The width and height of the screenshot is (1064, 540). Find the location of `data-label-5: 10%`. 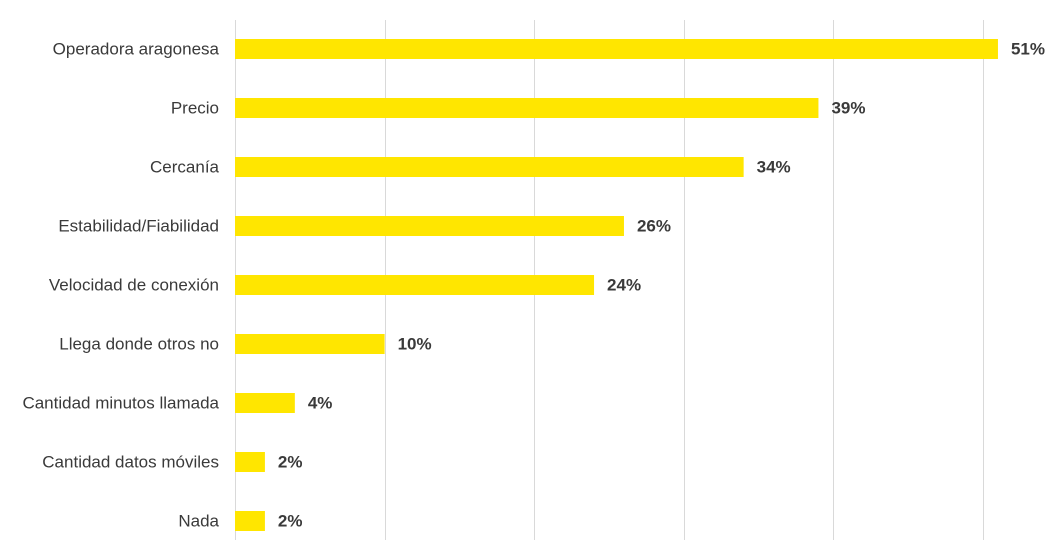

data-label-5: 10% is located at coordinates (415, 344).